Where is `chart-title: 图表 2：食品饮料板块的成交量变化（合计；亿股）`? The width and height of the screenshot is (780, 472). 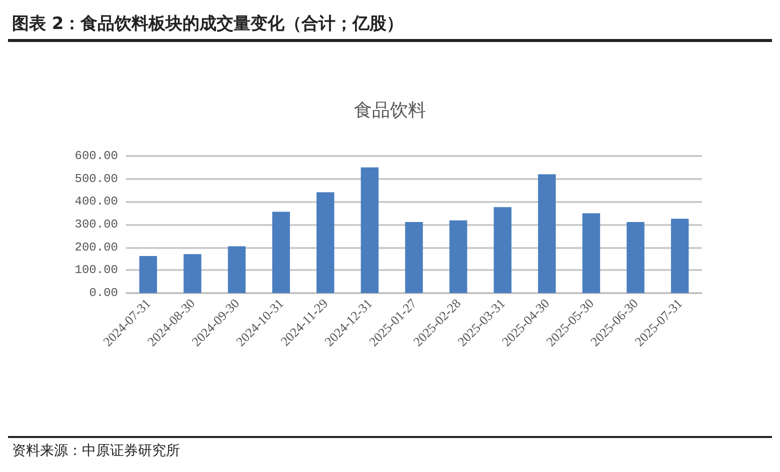
chart-title: 图表 2：食品饮料板块的成交量变化（合计；亿股） is located at coordinates (390, 25).